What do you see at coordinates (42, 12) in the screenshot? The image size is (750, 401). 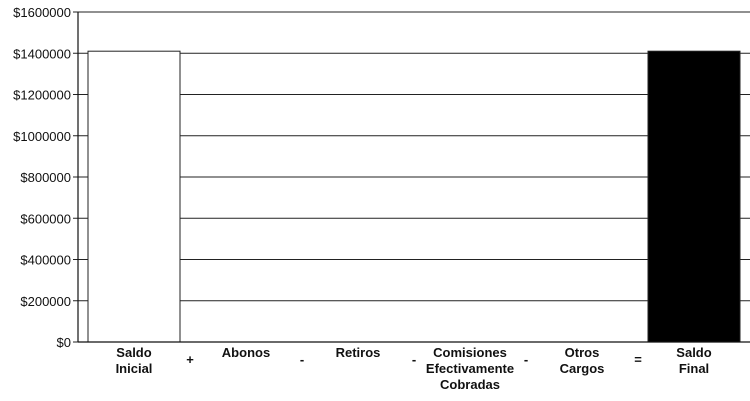 I see `y-tick-label: $1600000` at bounding box center [42, 12].